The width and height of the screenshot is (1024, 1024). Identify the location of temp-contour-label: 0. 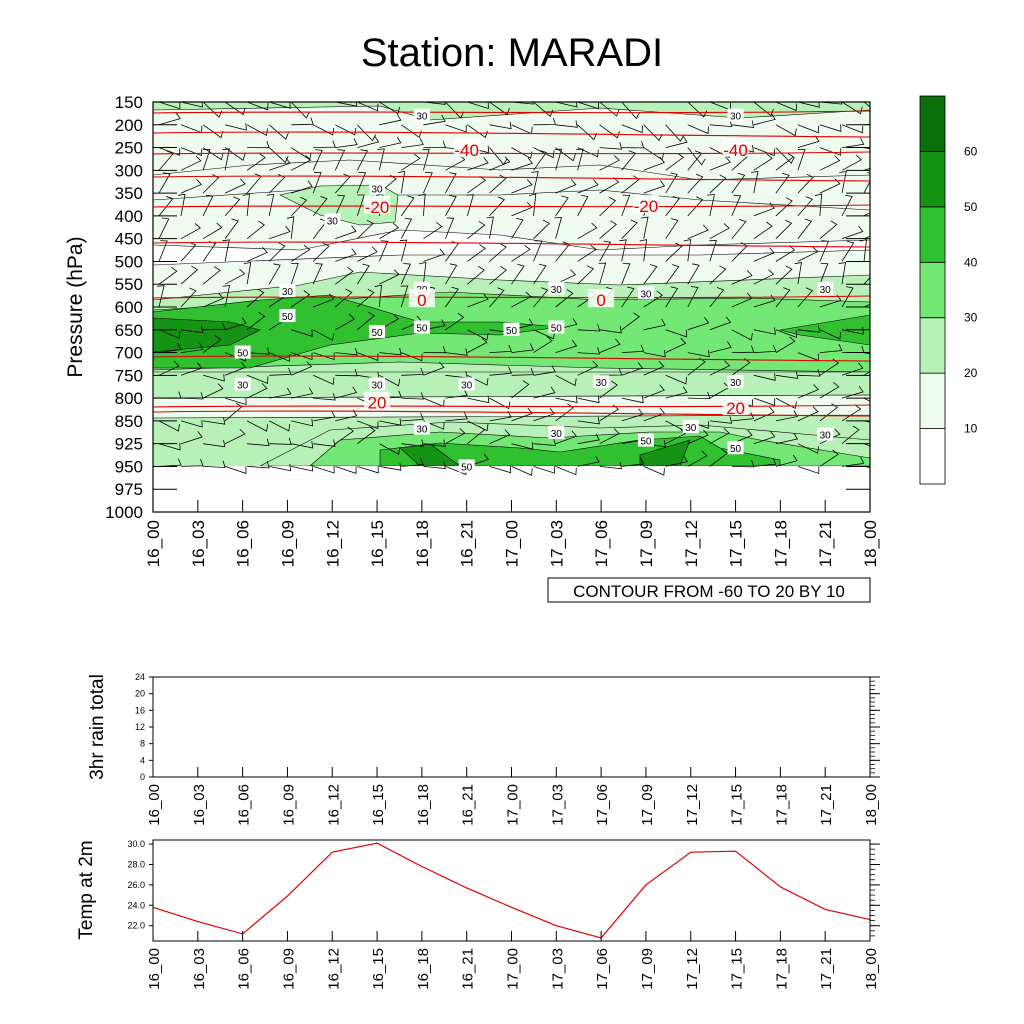
(421, 299).